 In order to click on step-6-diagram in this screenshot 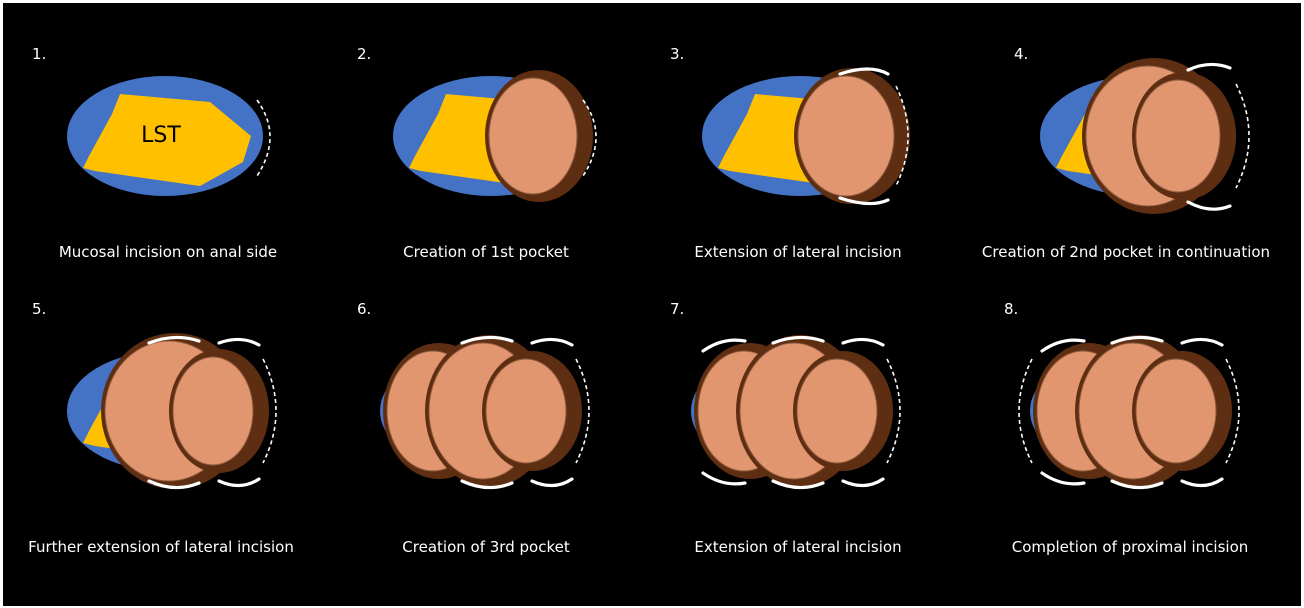, I will do `click(485, 412)`.